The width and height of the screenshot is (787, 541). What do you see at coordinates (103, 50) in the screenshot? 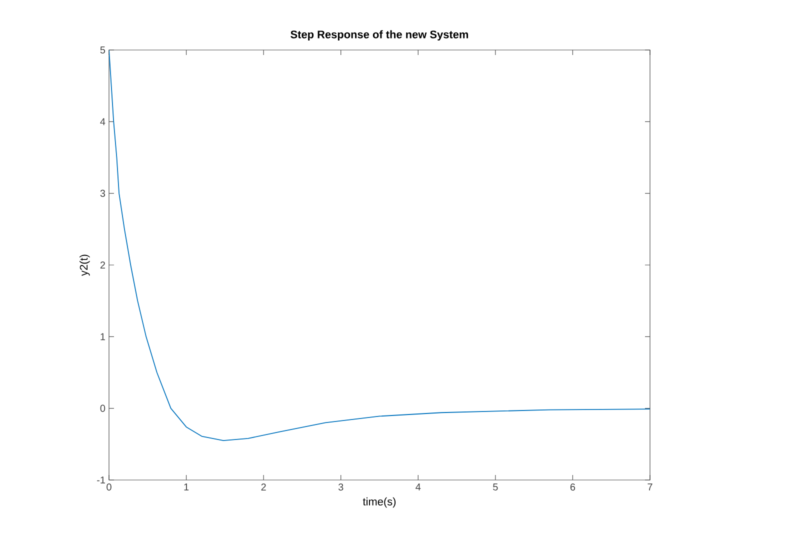
I see `y-tick-label: 5` at bounding box center [103, 50].